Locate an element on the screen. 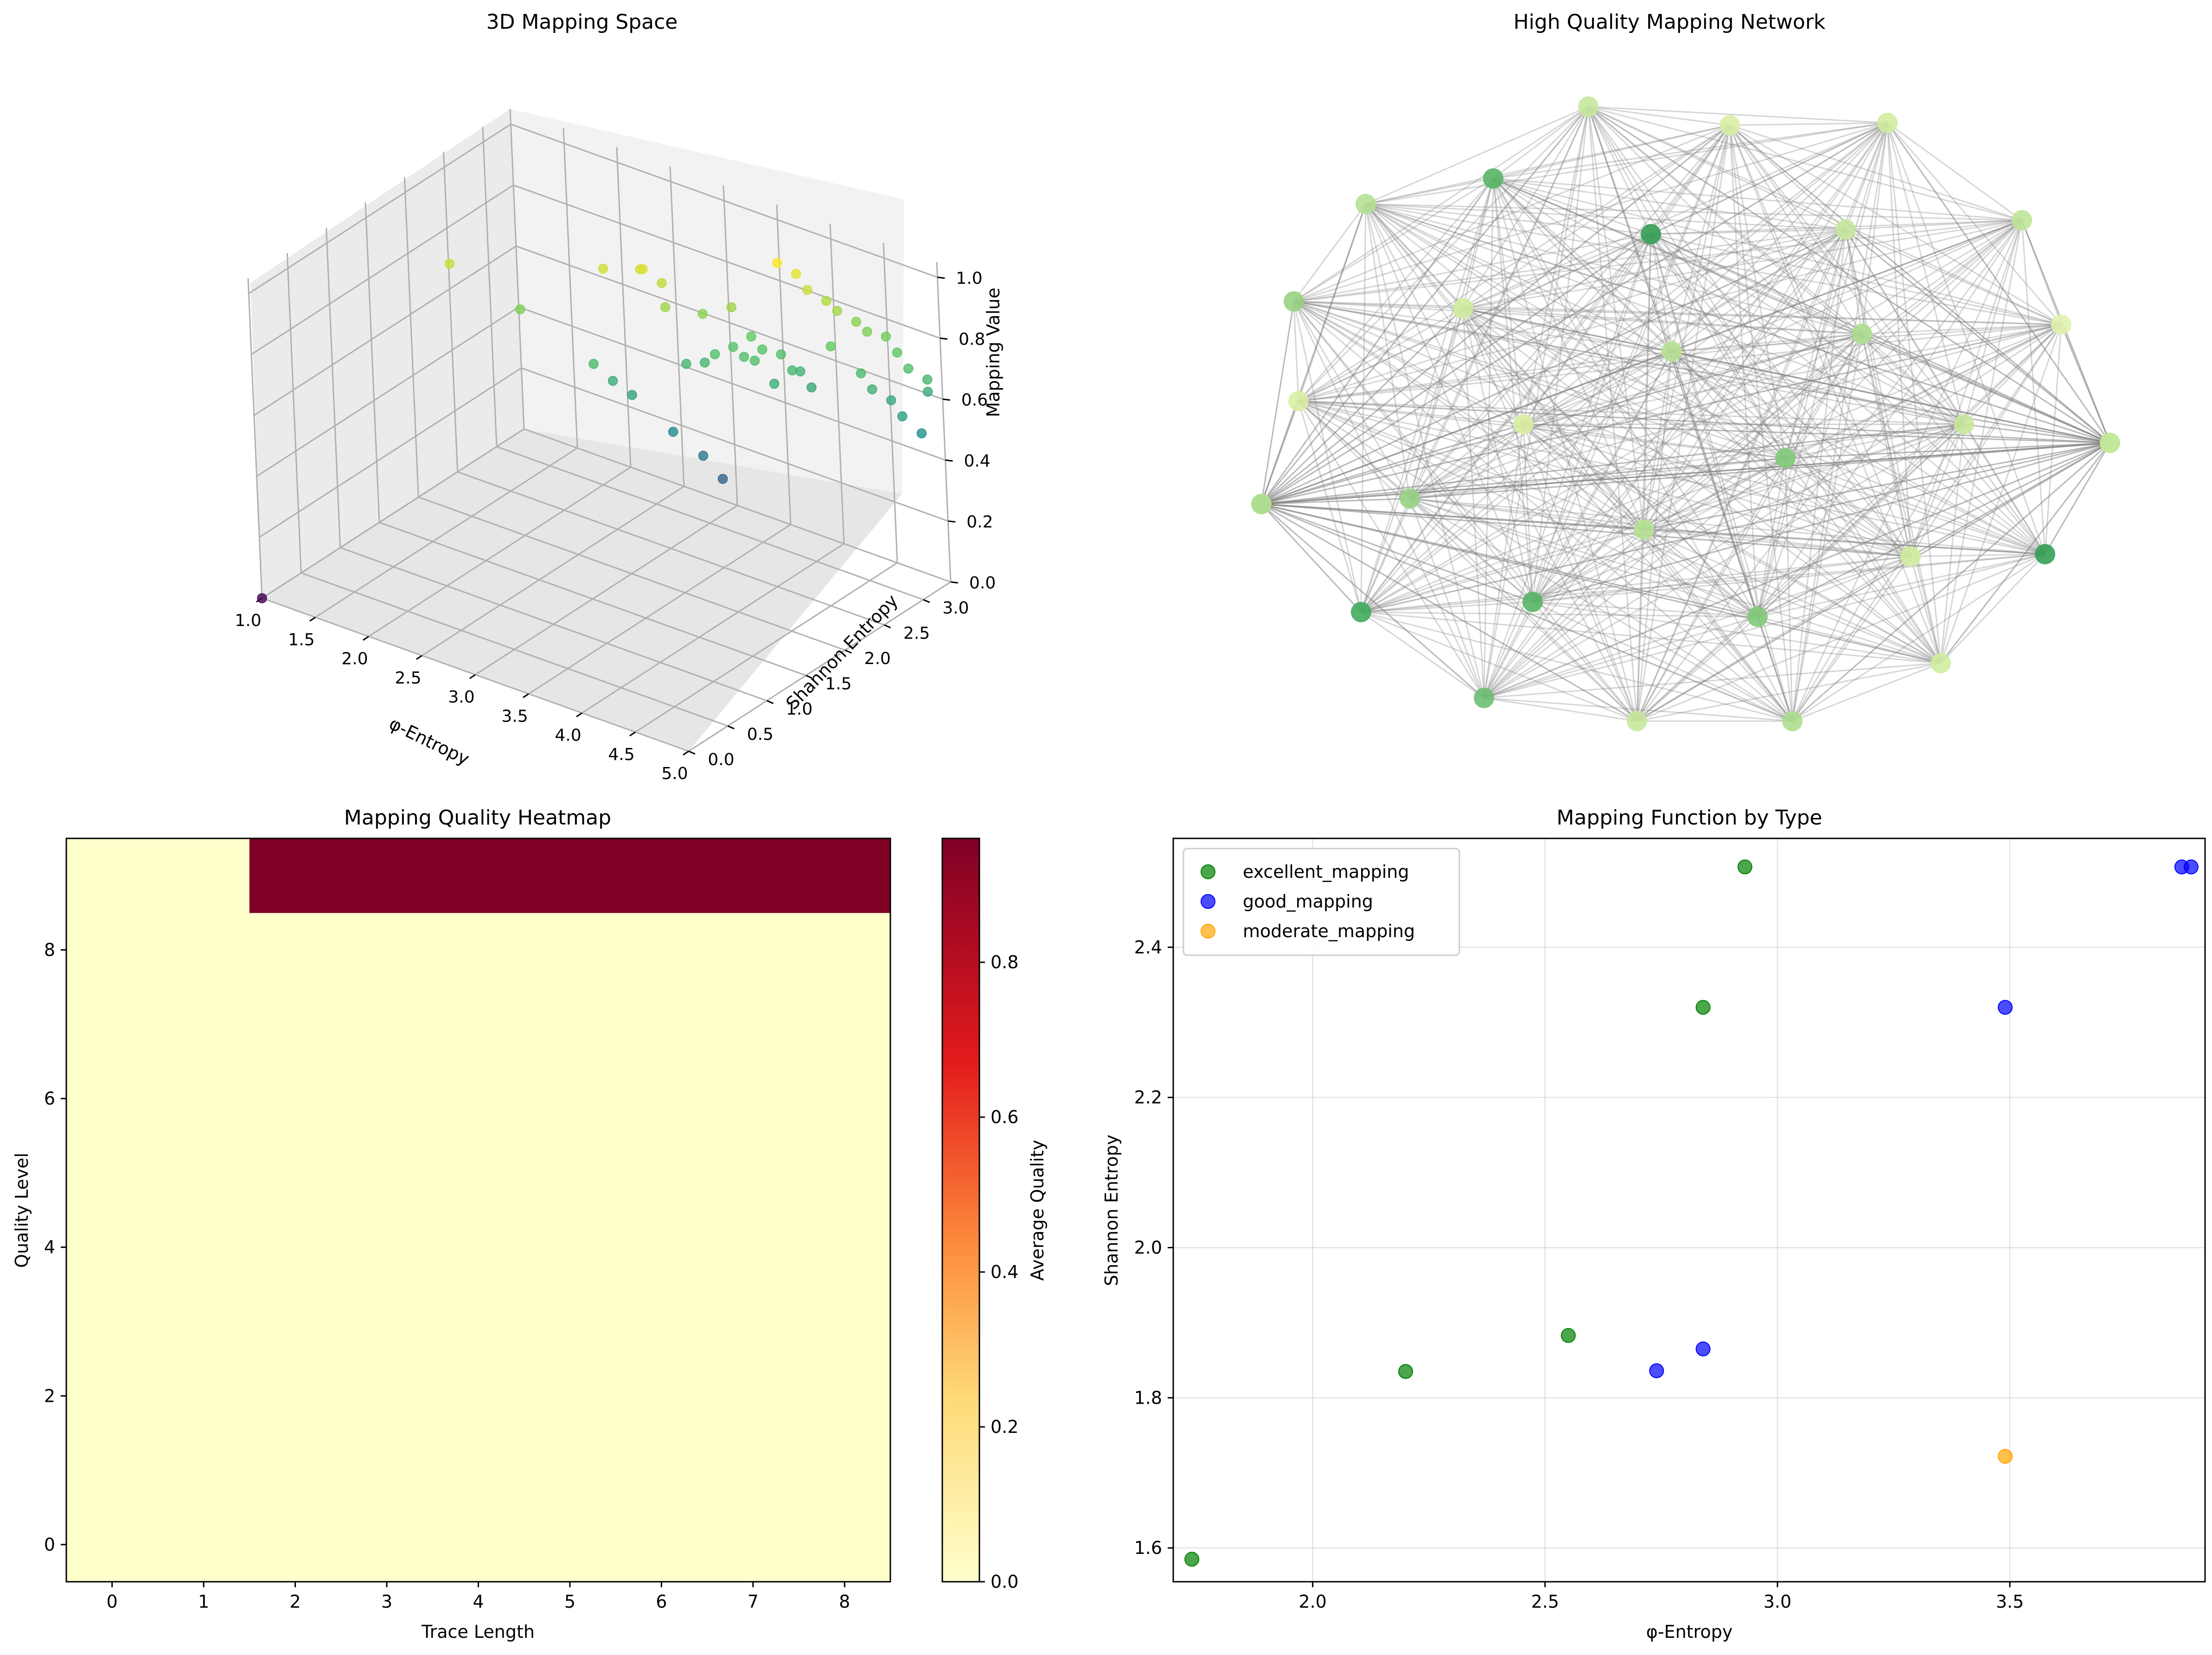  x-tick-label: 4.0 is located at coordinates (568, 735).